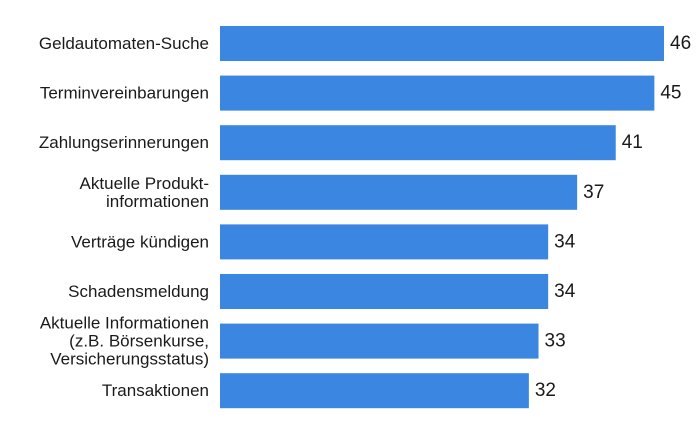 This screenshot has height=432, width=700. Describe the element at coordinates (565, 291) in the screenshot. I see `value-label-5: 34` at that location.